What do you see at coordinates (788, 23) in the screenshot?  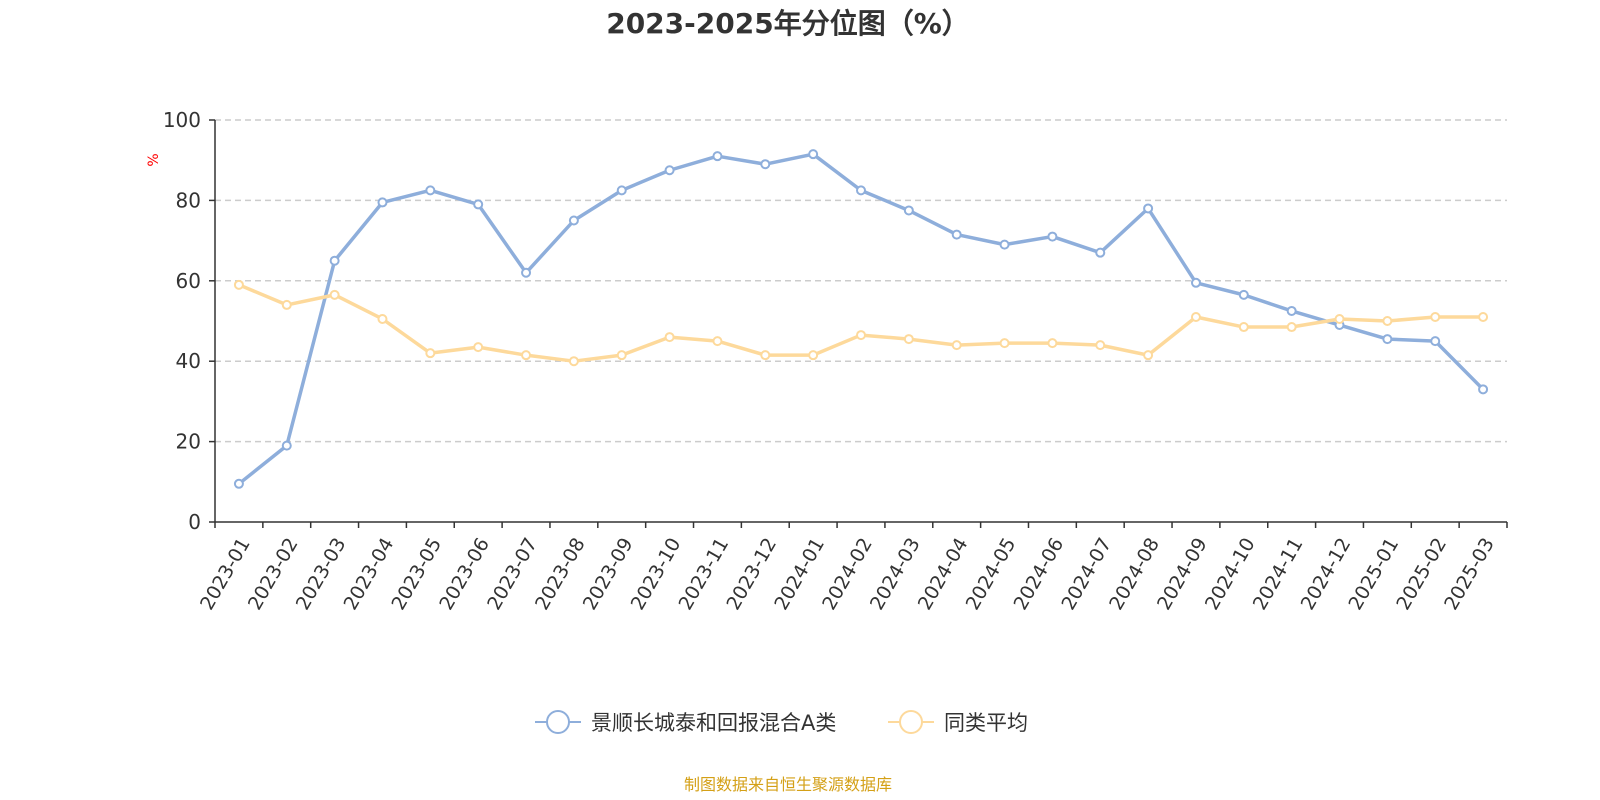 I see `chart-title: 2023-2025年分位图（%）` at bounding box center [788, 23].